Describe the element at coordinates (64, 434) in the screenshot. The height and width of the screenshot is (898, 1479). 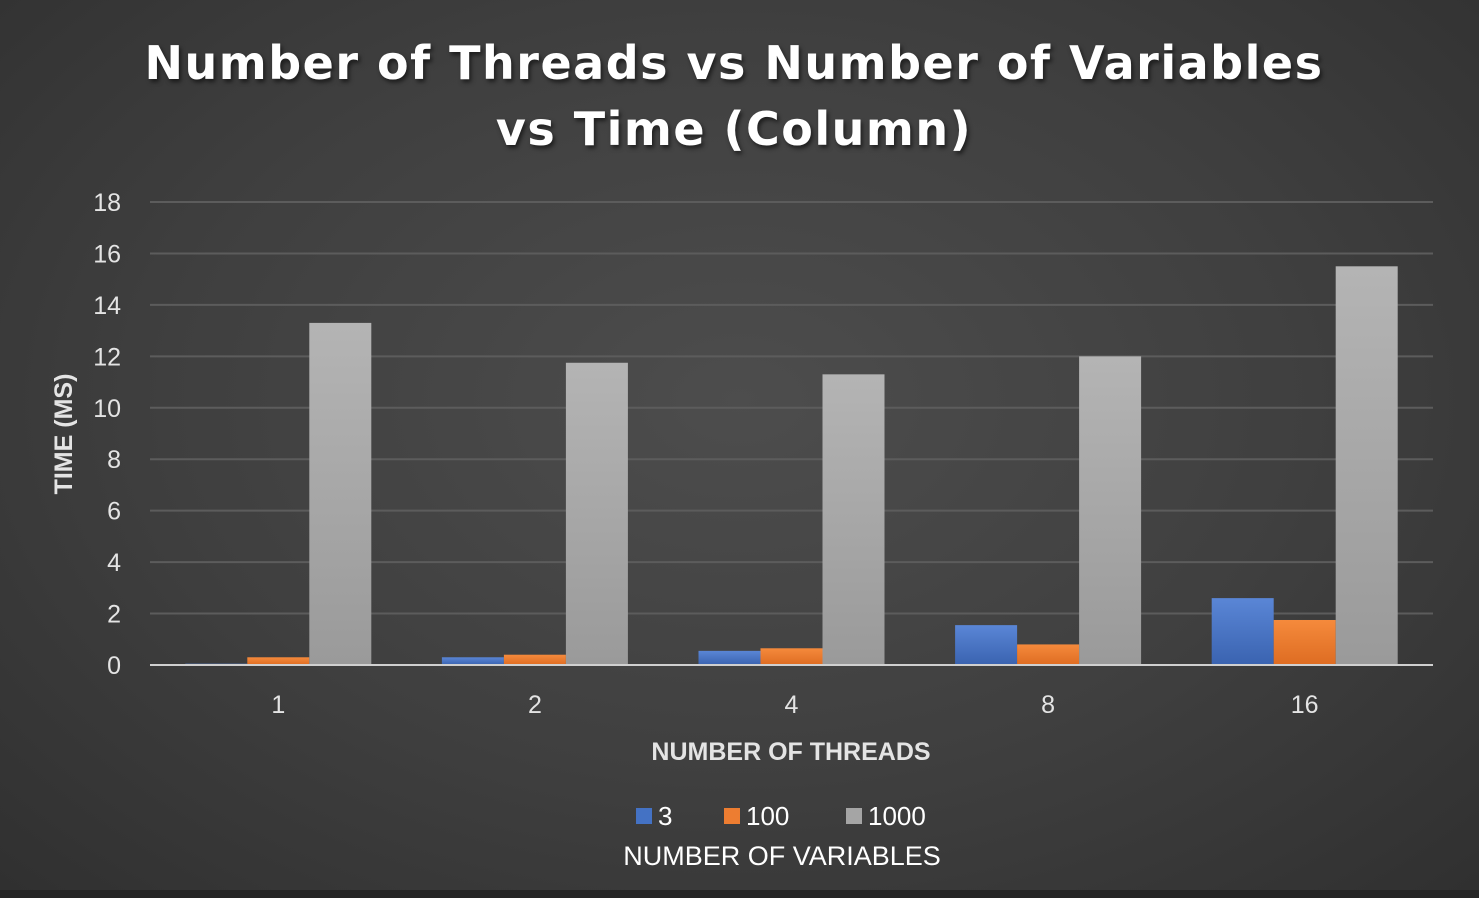
I see `y-axis-title: TIME (MS)` at that location.